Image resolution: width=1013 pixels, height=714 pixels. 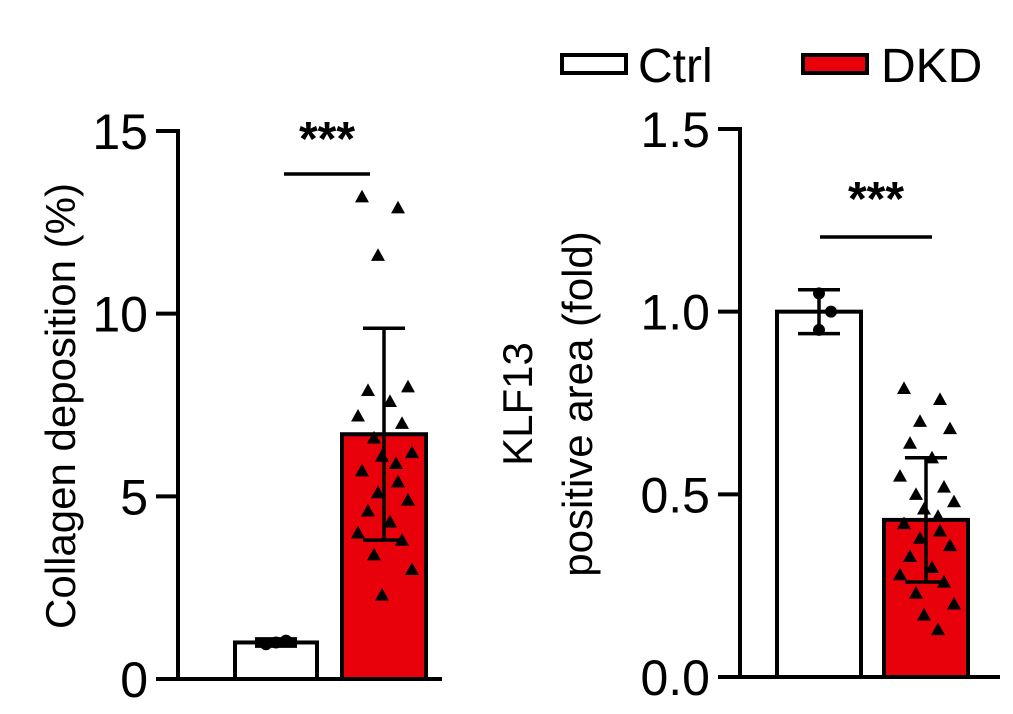 What do you see at coordinates (819, 494) in the screenshot?
I see `chart2-bar-ctrl` at bounding box center [819, 494].